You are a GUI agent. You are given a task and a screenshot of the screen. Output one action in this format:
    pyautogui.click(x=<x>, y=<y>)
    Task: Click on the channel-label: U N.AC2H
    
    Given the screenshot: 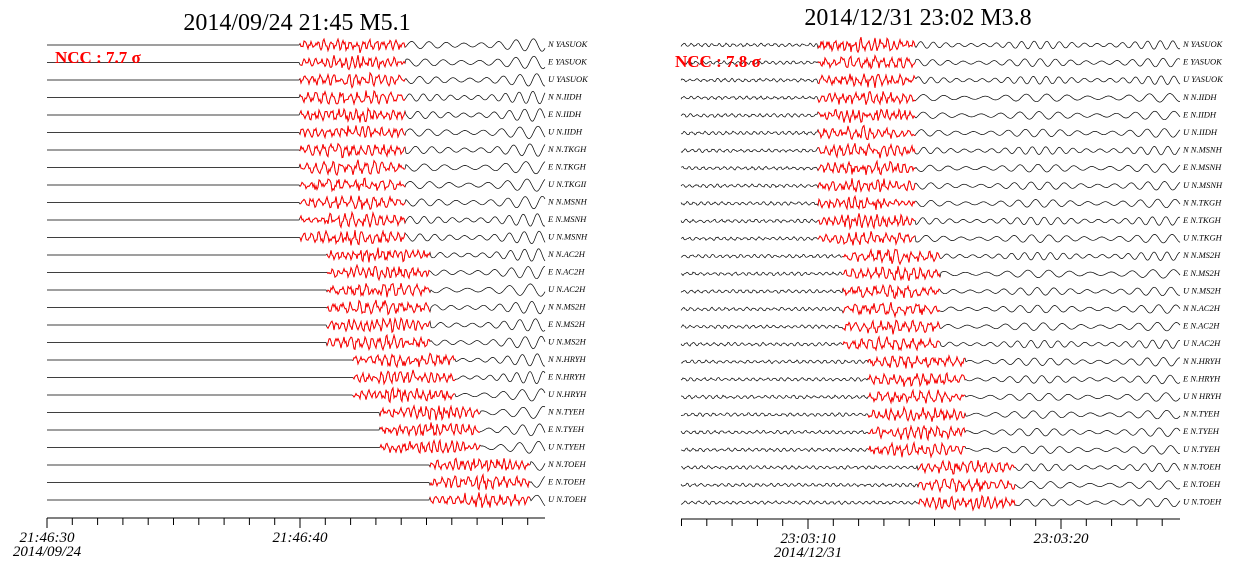 What is the action you would take?
    pyautogui.click(x=1202, y=343)
    